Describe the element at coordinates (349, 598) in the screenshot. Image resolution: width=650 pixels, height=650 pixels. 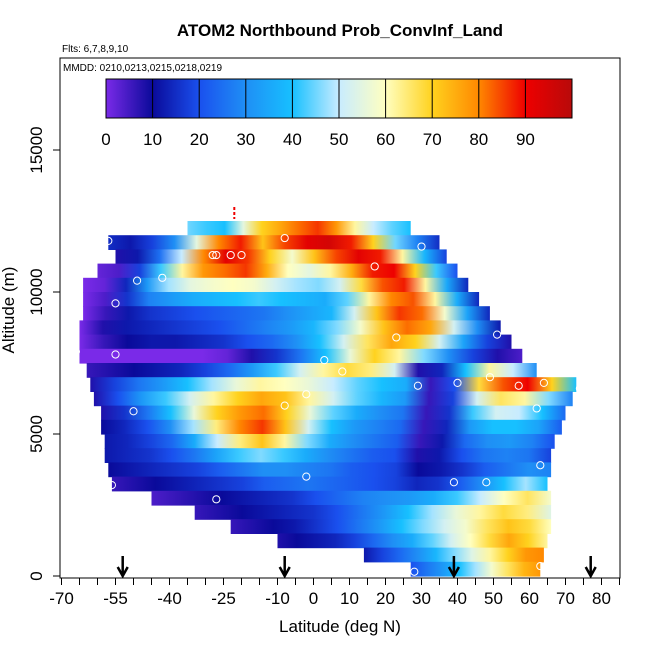
I see `x-tick-label: 10` at that location.